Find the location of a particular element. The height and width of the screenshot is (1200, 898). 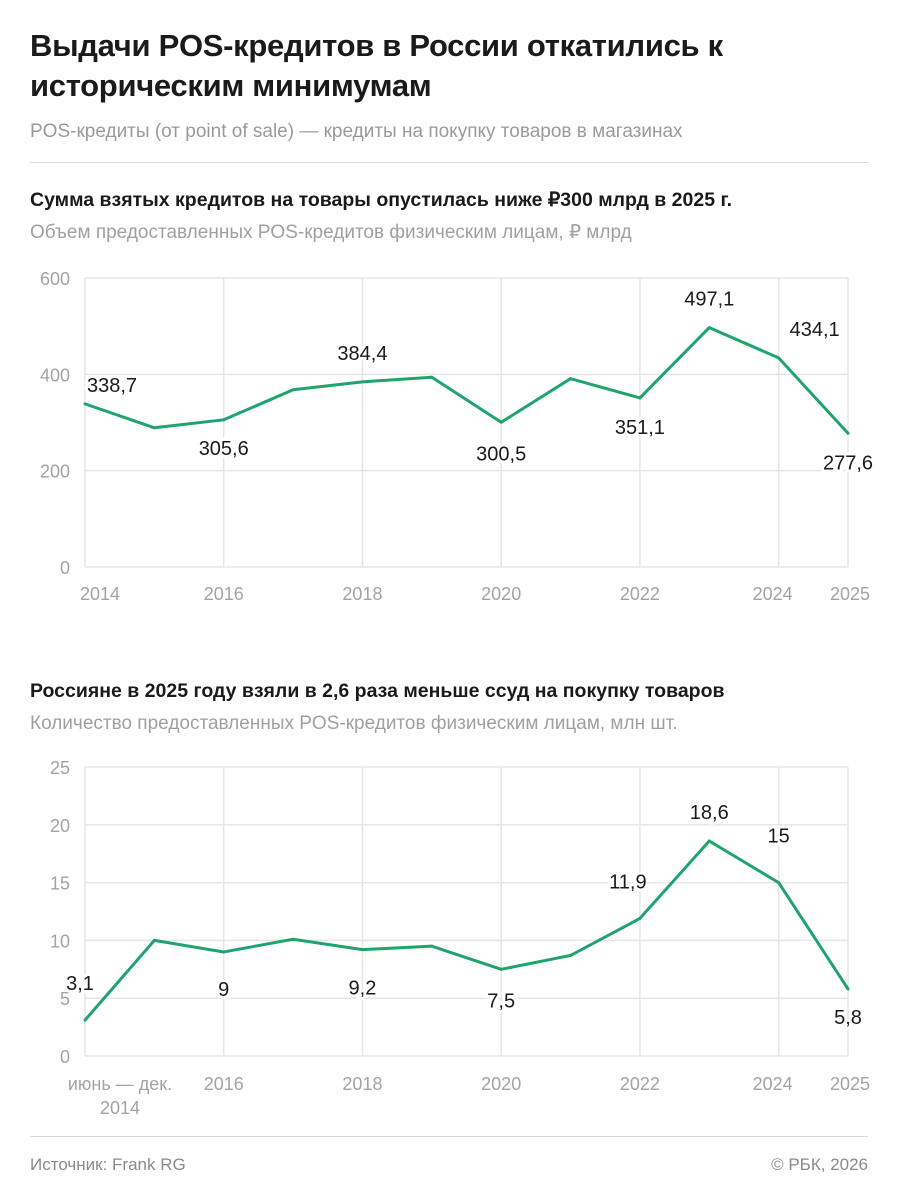

data-label: 7,5 is located at coordinates (501, 1001).